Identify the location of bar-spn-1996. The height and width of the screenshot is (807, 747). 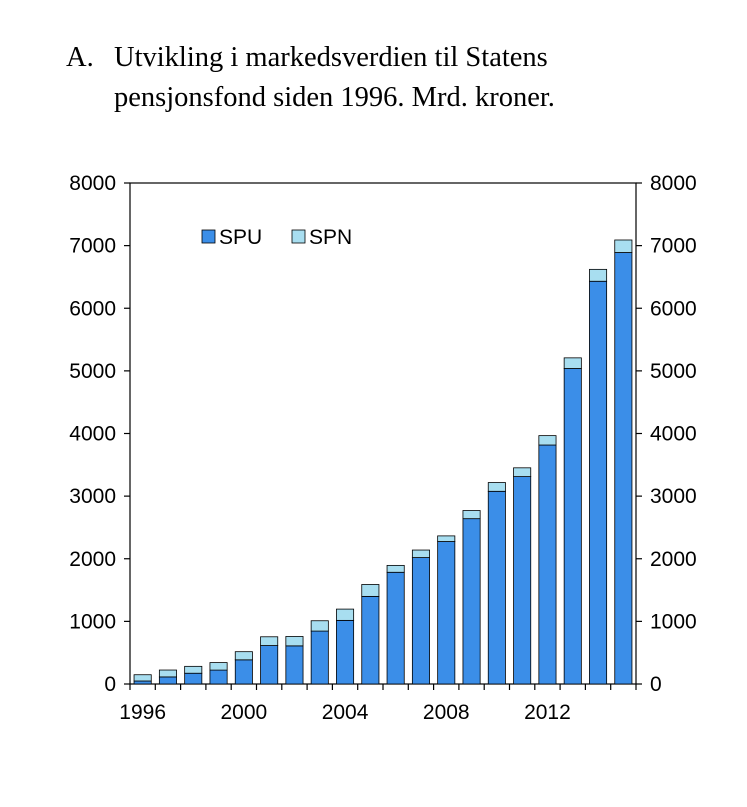
(142, 678).